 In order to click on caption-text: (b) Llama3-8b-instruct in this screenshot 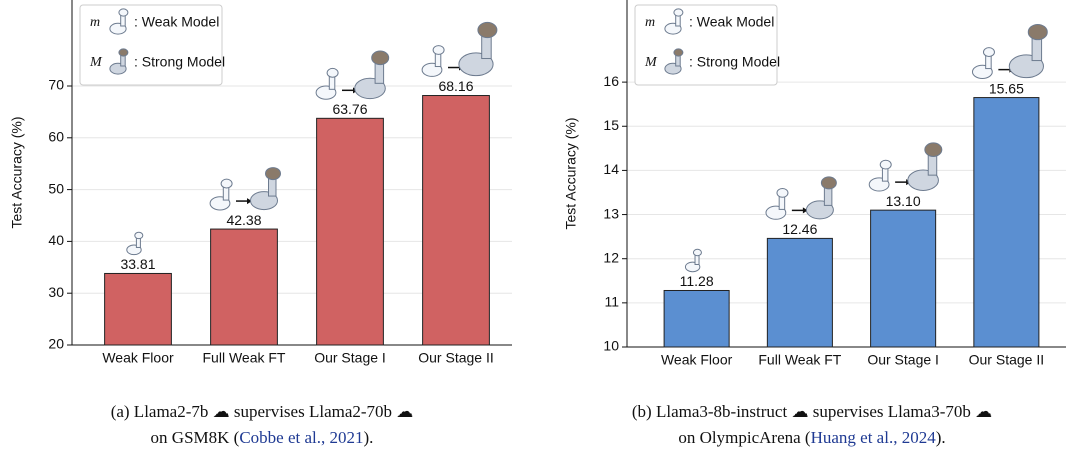, I will do `click(710, 411)`.